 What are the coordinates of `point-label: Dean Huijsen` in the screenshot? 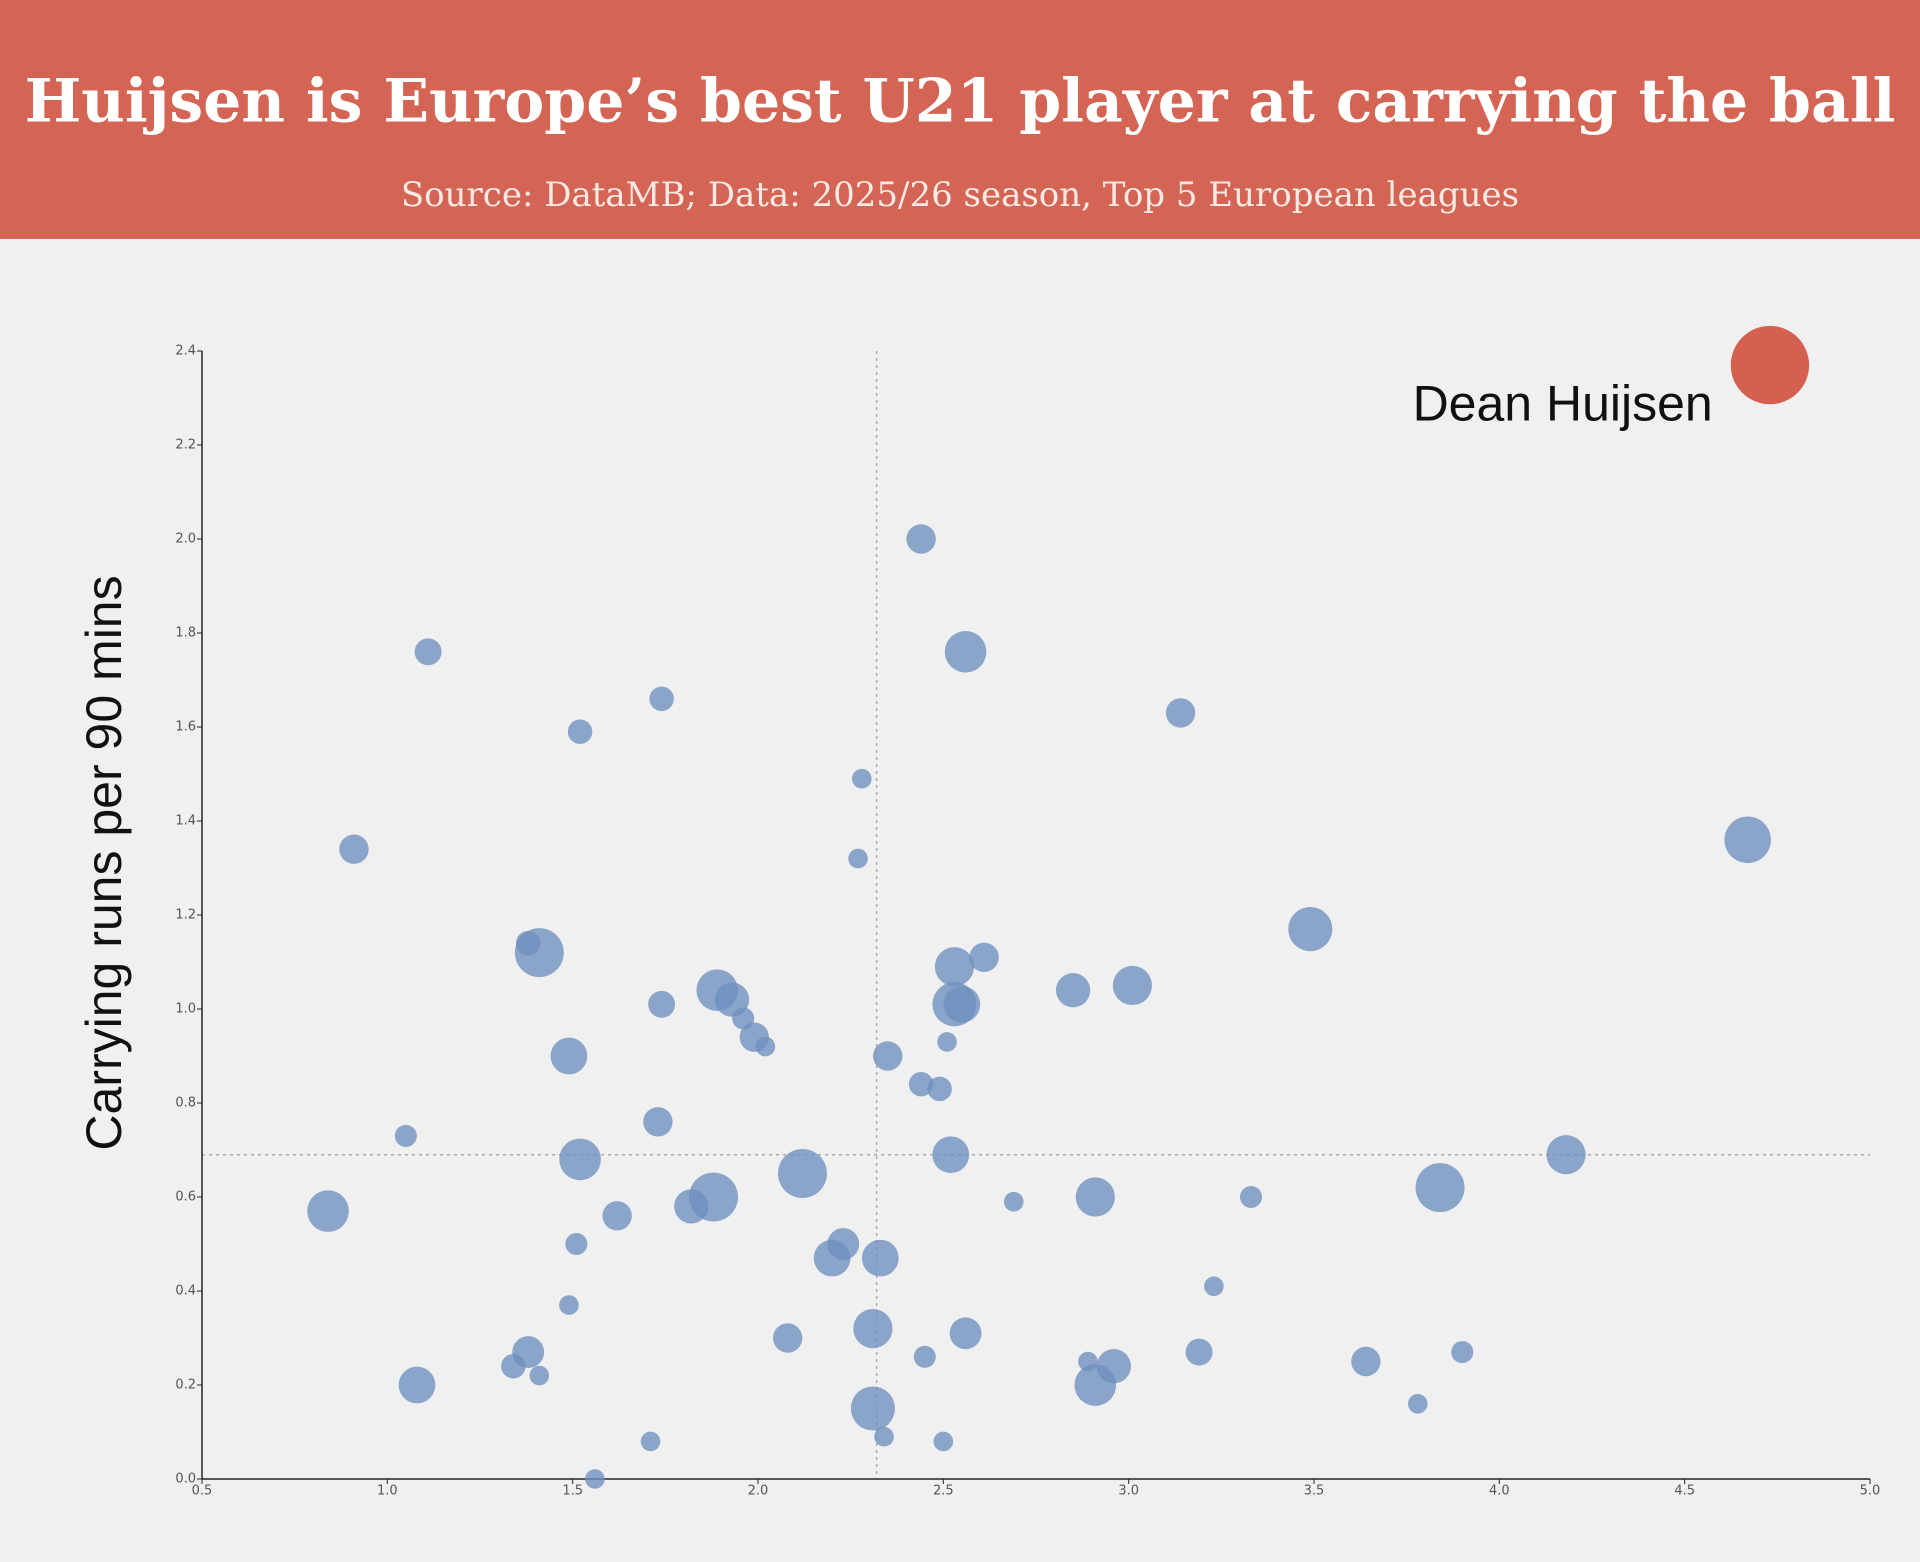 It's located at (1563, 403).